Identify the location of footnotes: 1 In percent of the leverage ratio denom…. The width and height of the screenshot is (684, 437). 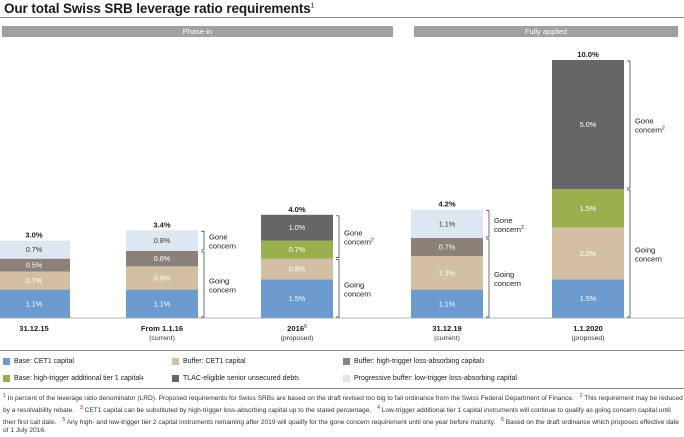
(343, 414).